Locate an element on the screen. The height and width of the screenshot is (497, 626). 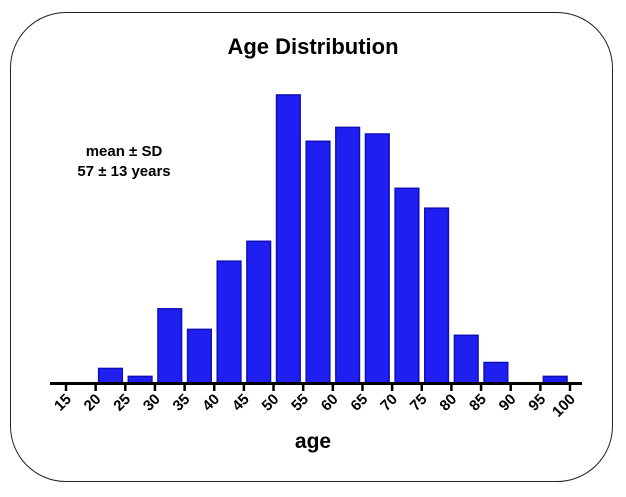
x-tick-label: 40 is located at coordinates (211, 403).